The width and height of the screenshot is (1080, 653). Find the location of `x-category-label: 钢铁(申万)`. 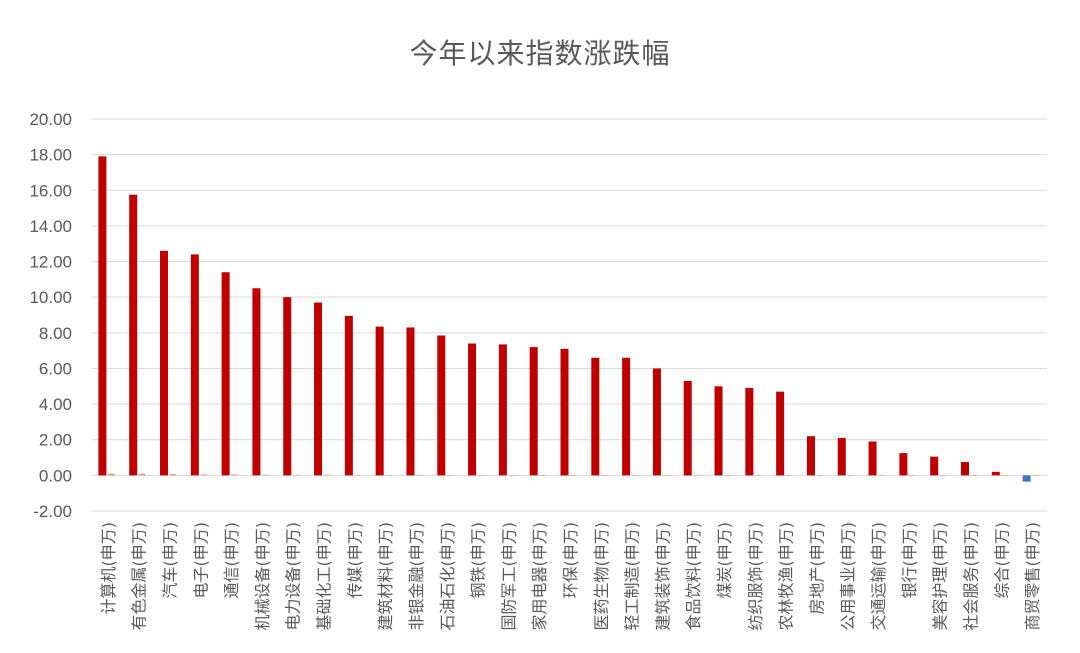

x-category-label: 钢铁(申万) is located at coordinates (478, 560).